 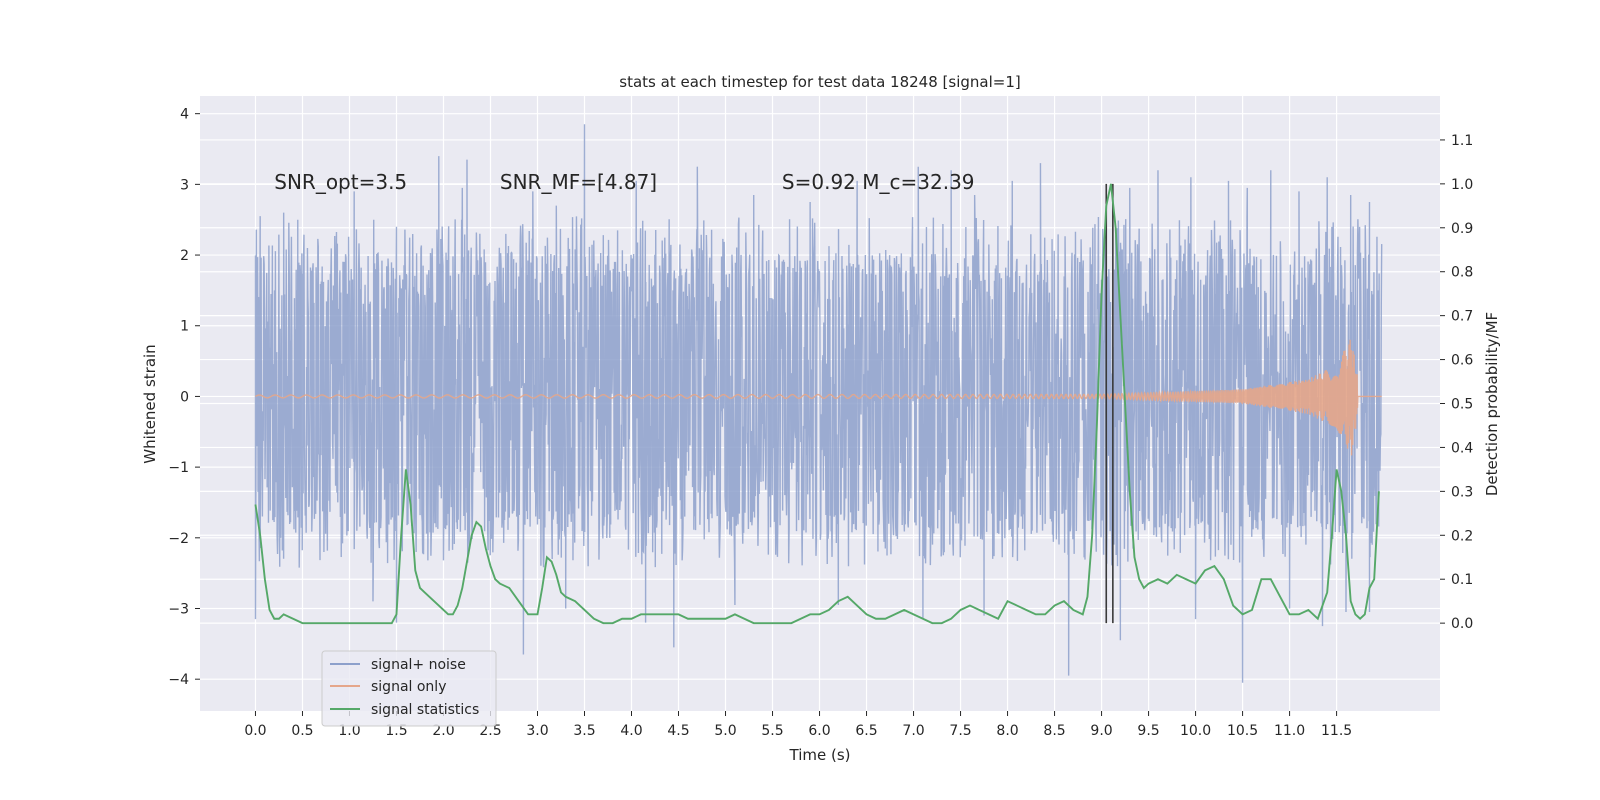 What do you see at coordinates (178, 539) in the screenshot?
I see `y-tick-label-2: −2` at bounding box center [178, 539].